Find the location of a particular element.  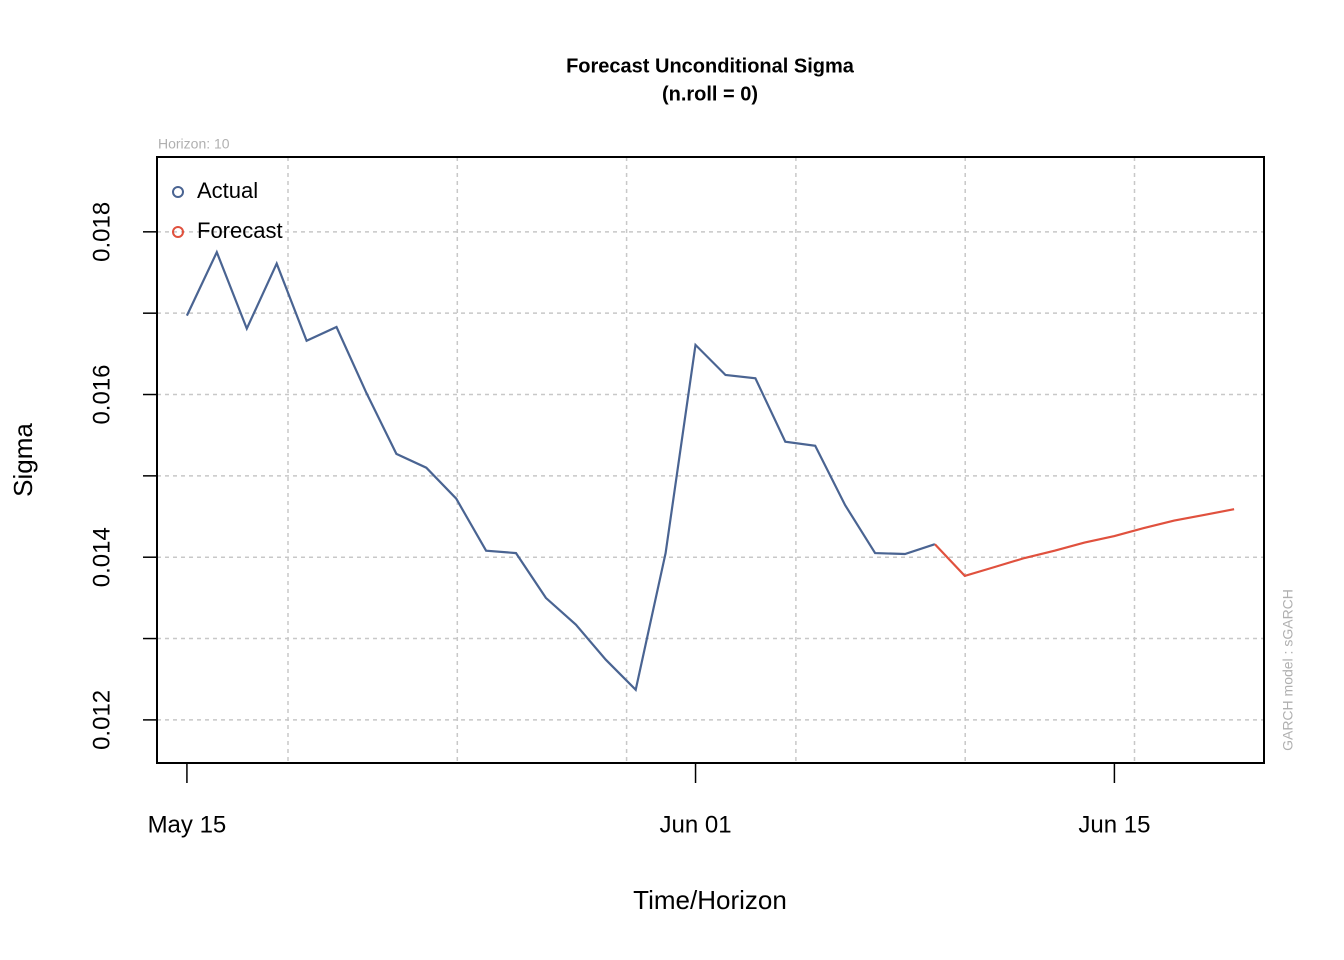

y-axis-label: Sigma is located at coordinates (23, 460).